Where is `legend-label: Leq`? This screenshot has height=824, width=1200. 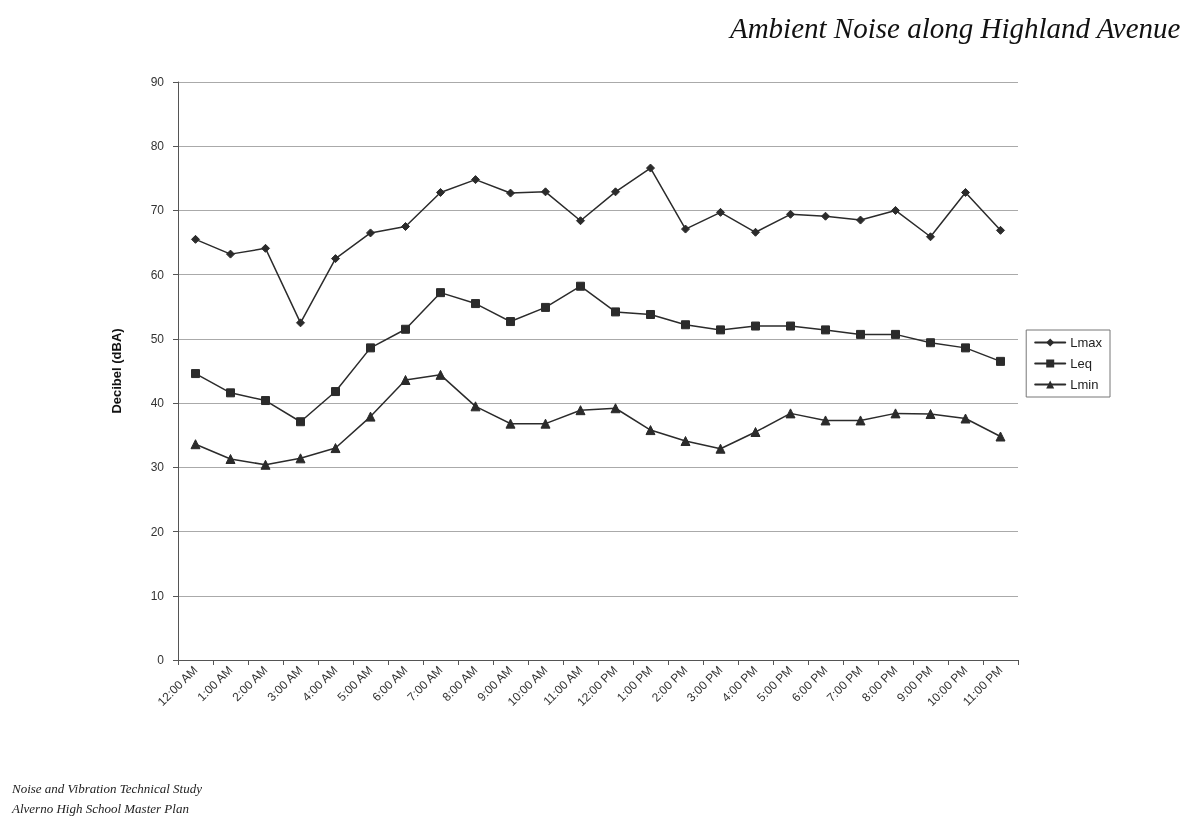
legend-label: Leq is located at coordinates (1081, 363).